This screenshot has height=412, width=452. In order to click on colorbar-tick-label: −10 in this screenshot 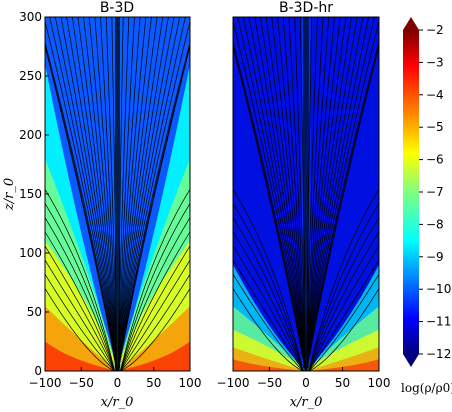, I will do `click(438, 289)`.